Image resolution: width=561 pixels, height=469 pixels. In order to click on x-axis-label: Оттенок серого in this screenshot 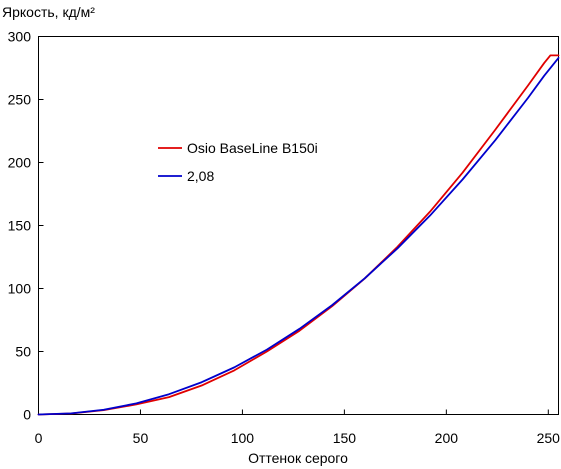, I will do `click(298, 458)`.